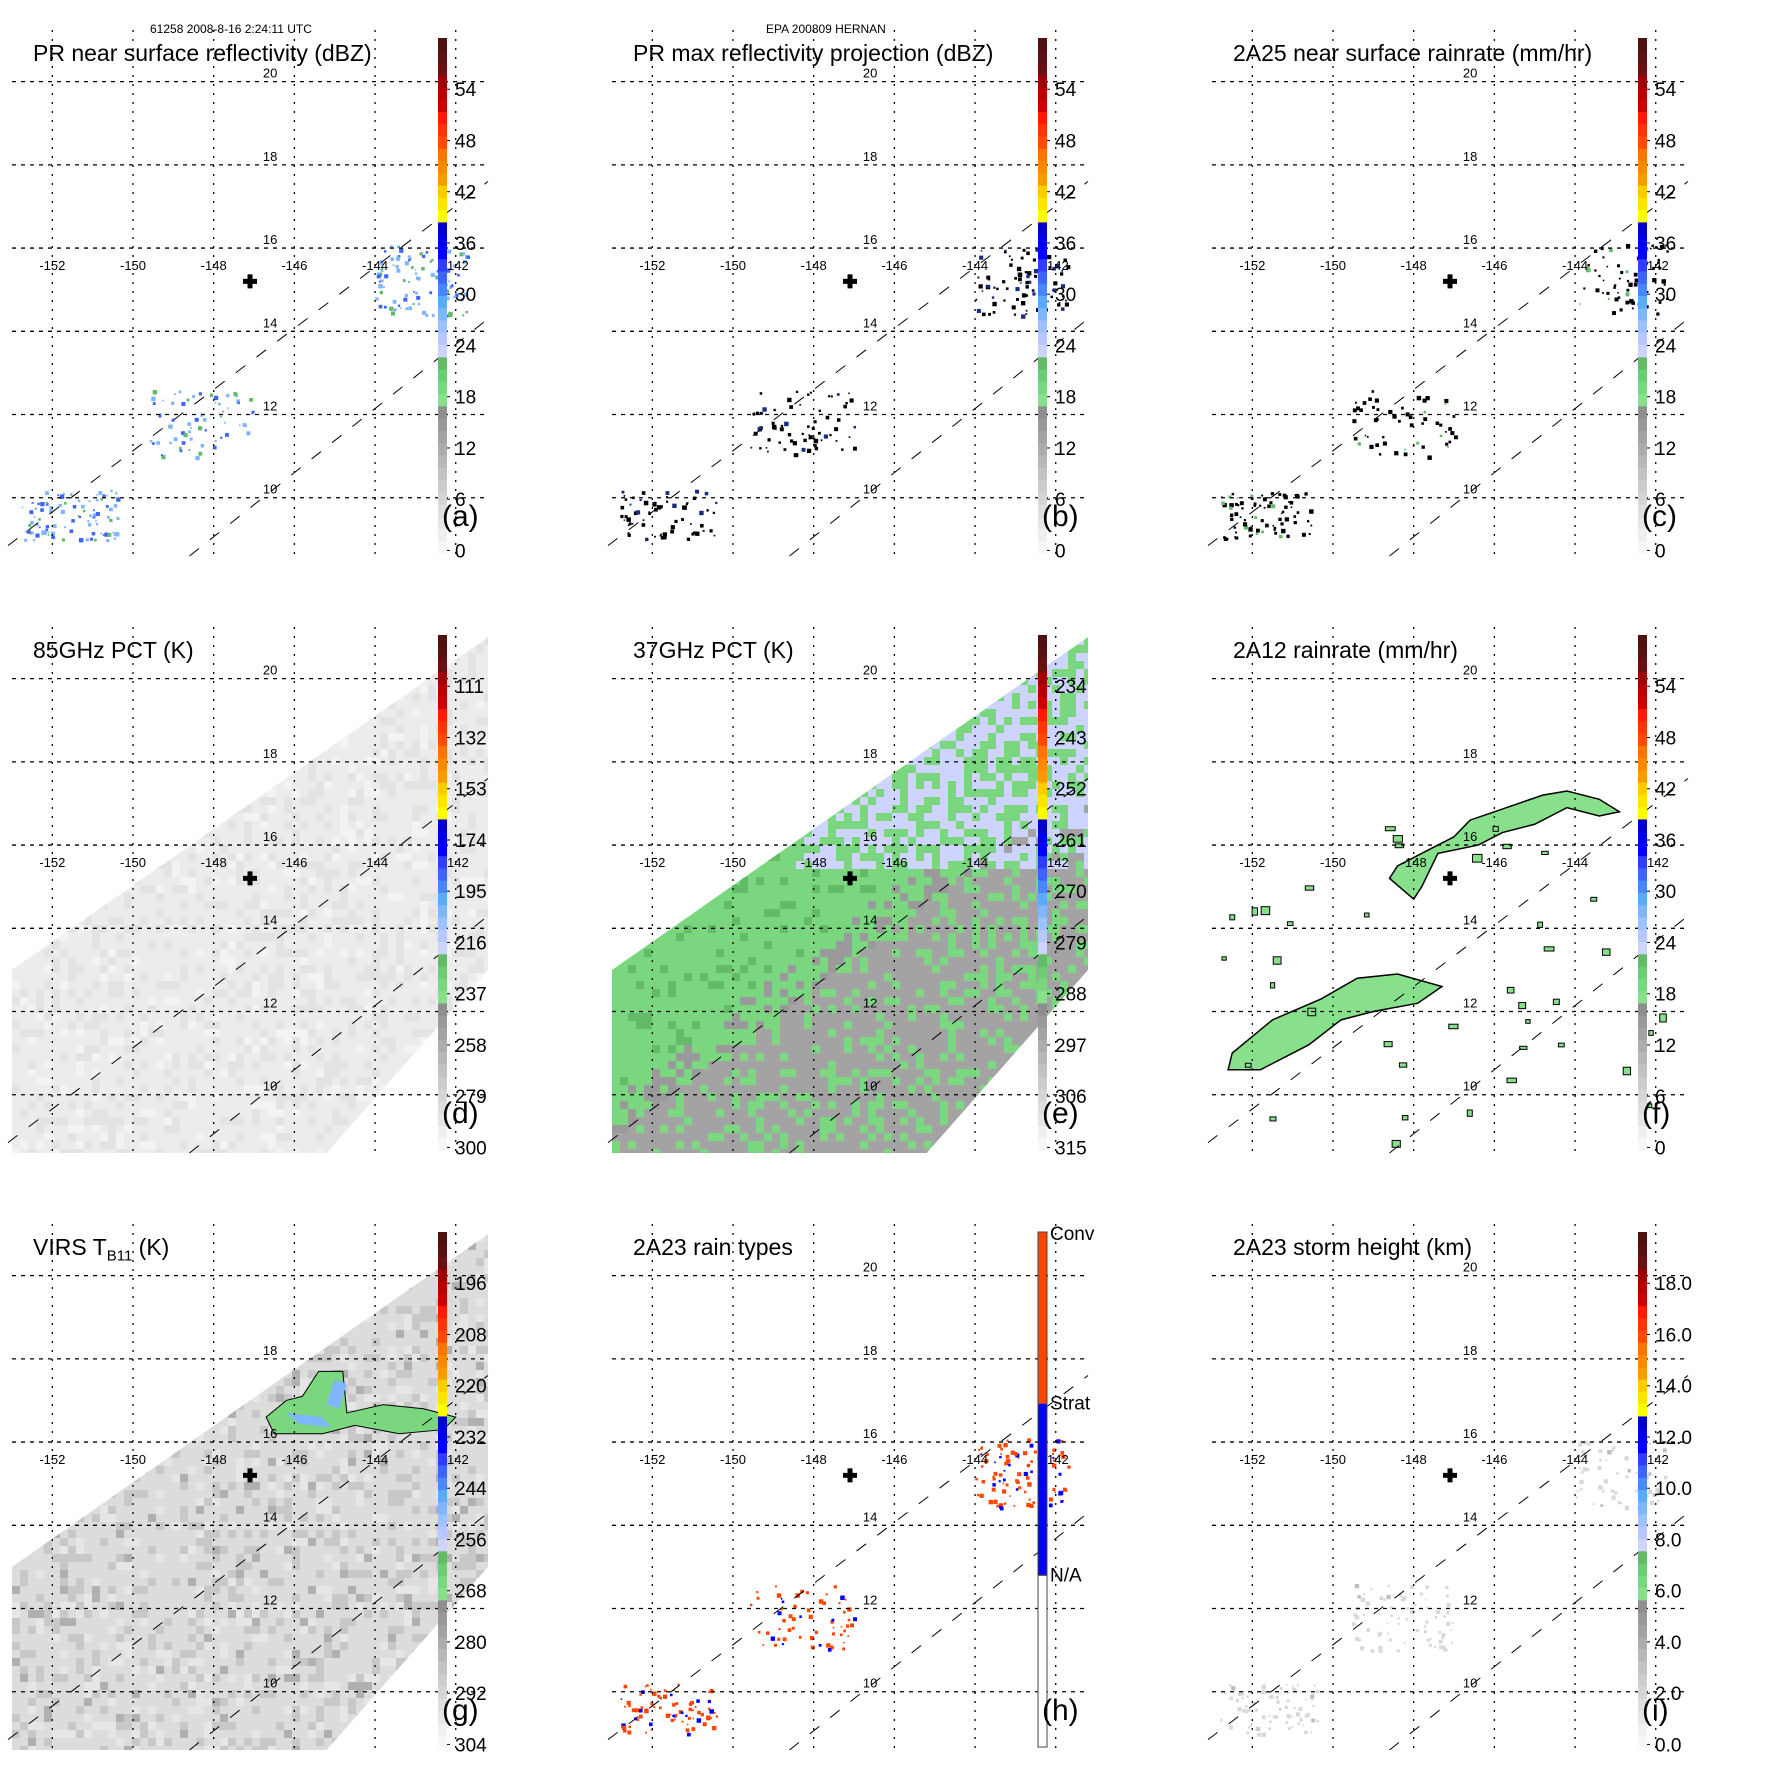  What do you see at coordinates (1071, 687) in the screenshot?
I see `colorbar-tick-label: 234` at bounding box center [1071, 687].